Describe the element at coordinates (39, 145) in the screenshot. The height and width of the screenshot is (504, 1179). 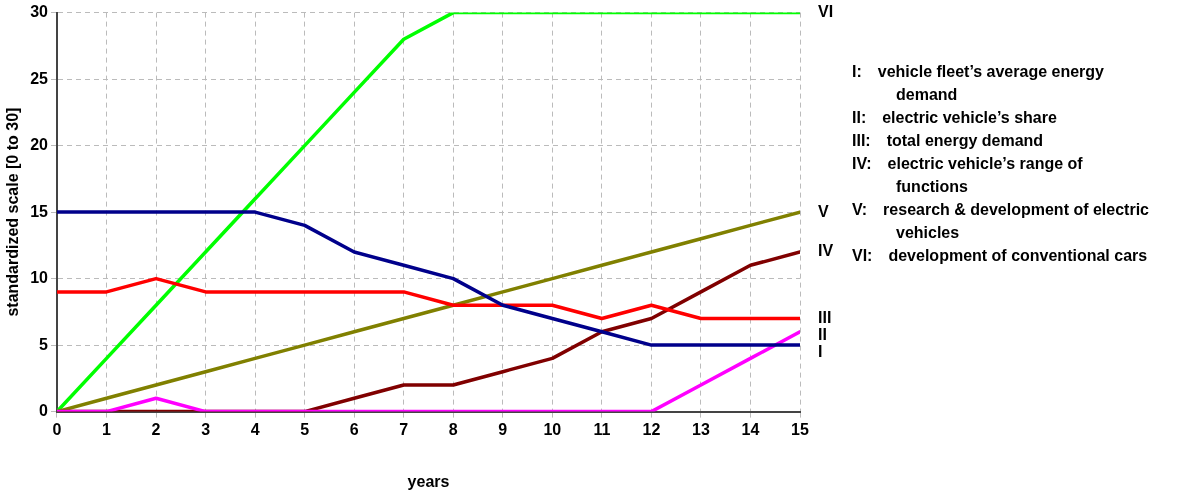
I see `y-tick-label: 20` at that location.